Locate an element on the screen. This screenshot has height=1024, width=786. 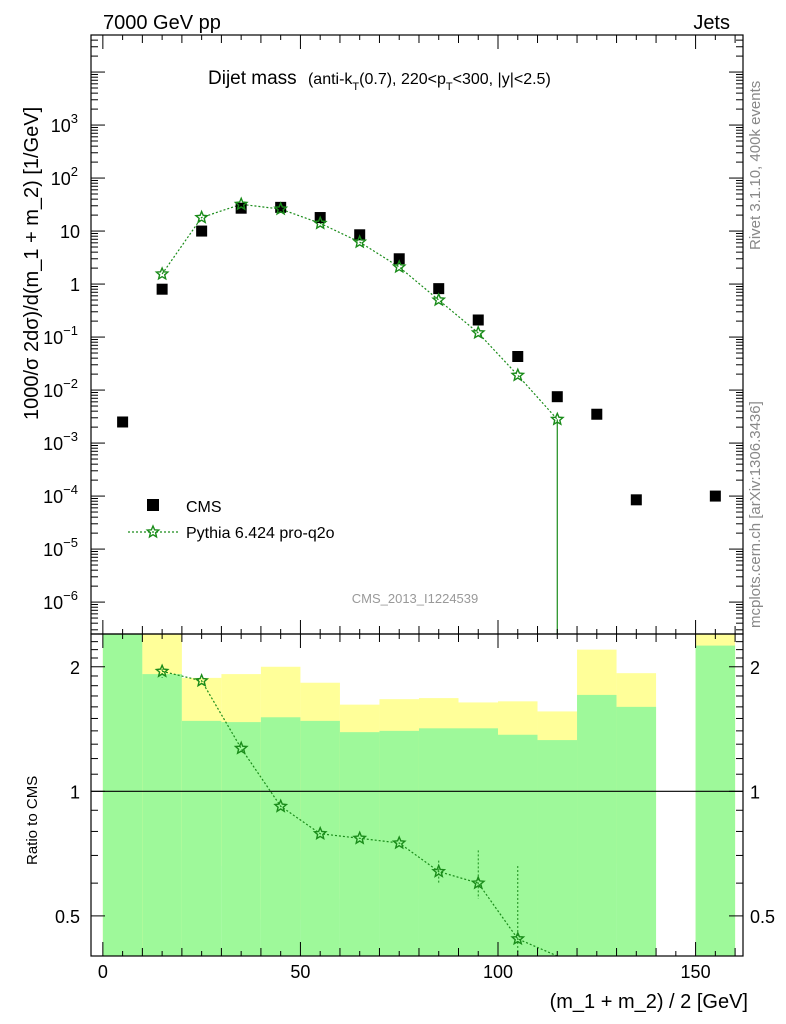
analysis-watermark: CMS_2013_I1224539 is located at coordinates (415, 598).